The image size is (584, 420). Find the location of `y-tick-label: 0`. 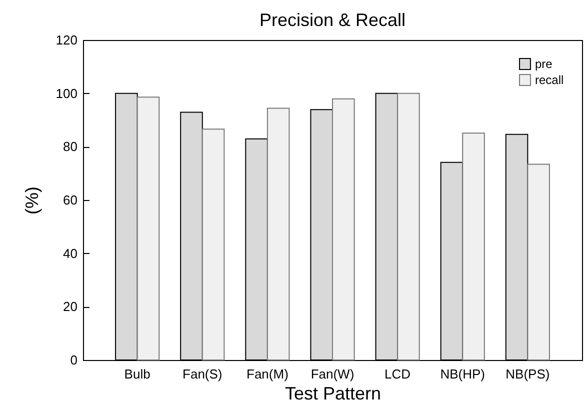

y-tick-label: 0 is located at coordinates (74, 360).